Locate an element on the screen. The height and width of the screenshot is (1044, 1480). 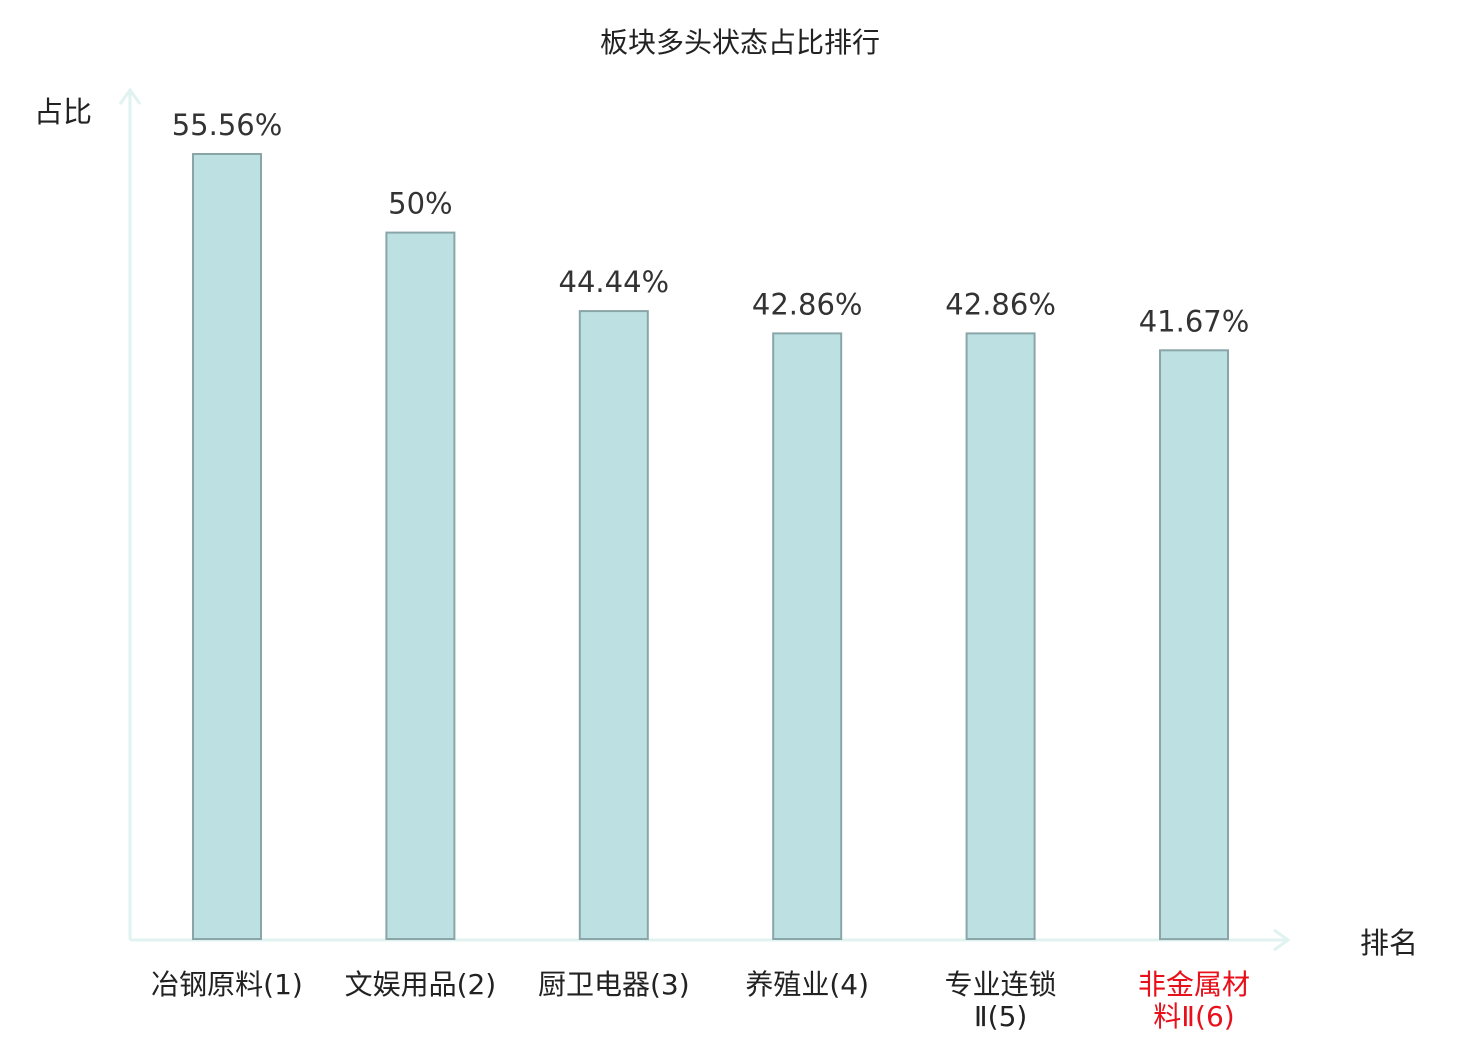
x-tick-label: 非金属材 is located at coordinates (1194, 984).